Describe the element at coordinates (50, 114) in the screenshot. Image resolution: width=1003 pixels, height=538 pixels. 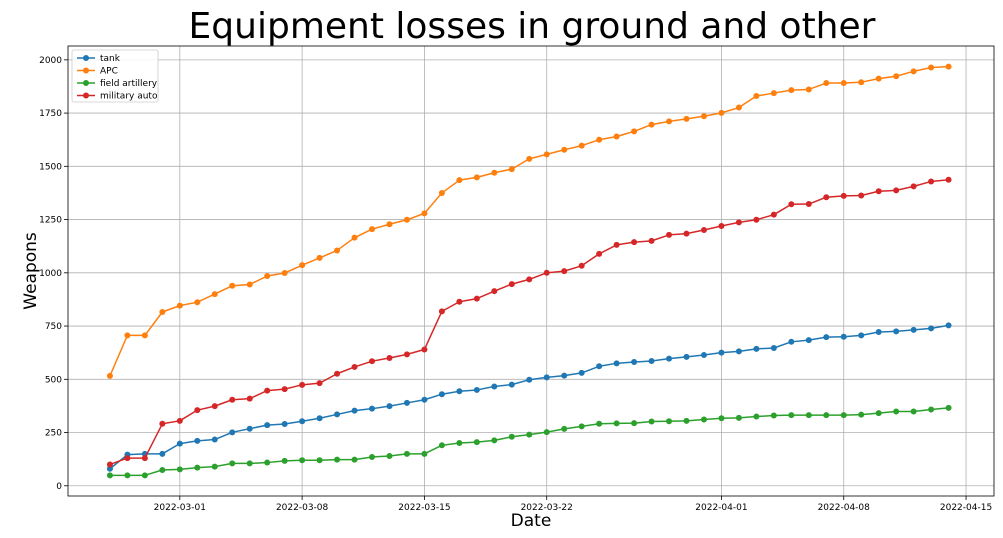
I see `y-tick-label: 1750` at that location.